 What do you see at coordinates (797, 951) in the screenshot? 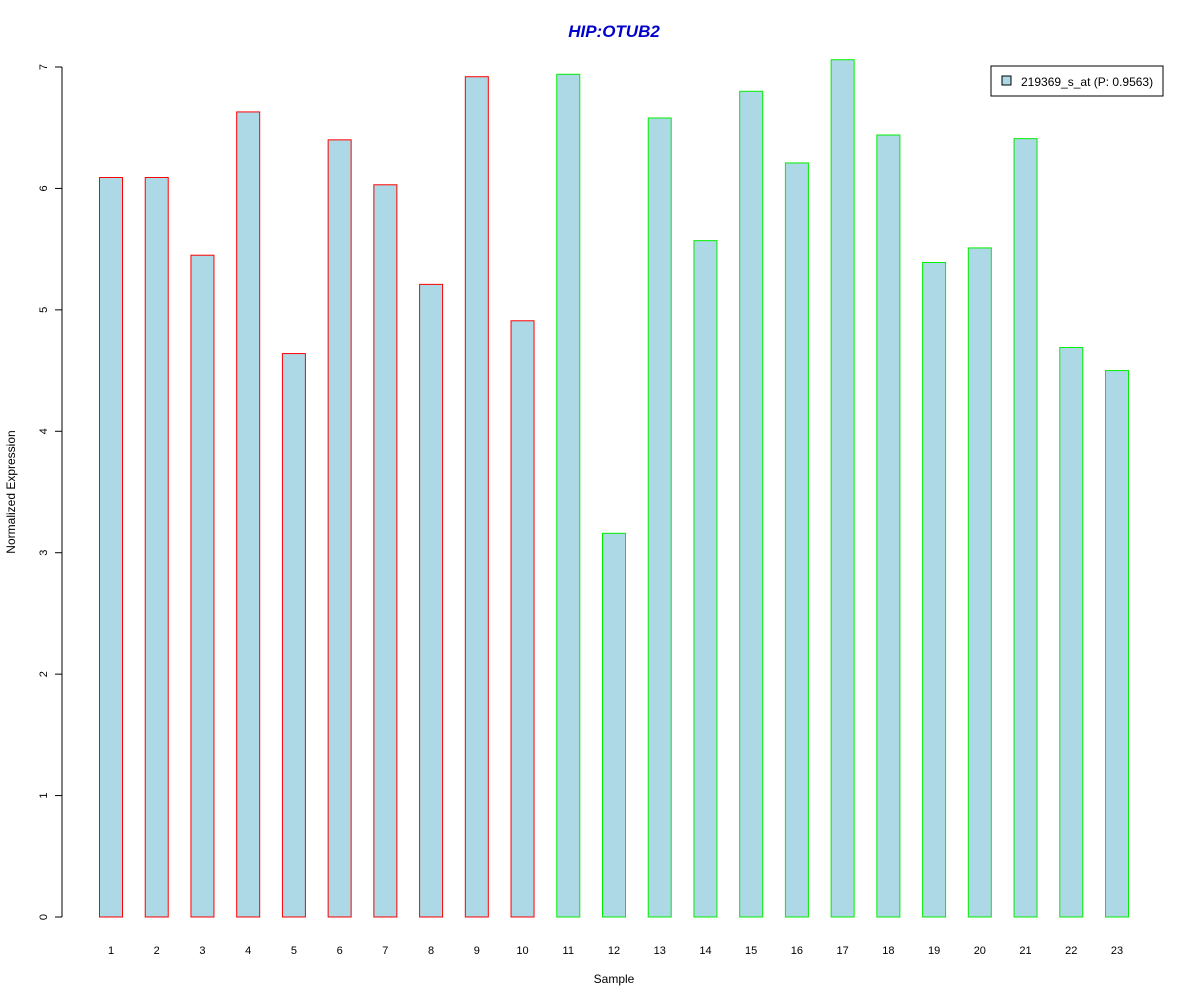
I see `x-tick-label: 16` at bounding box center [797, 951].